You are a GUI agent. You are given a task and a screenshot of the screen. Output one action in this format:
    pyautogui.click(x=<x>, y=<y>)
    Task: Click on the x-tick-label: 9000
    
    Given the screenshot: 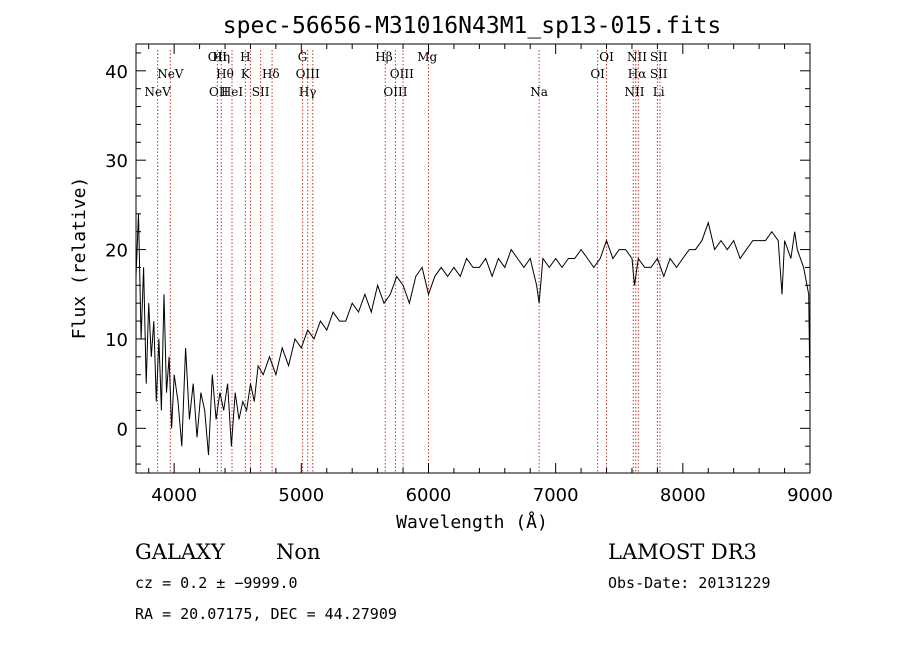 What is the action you would take?
    pyautogui.click(x=810, y=495)
    